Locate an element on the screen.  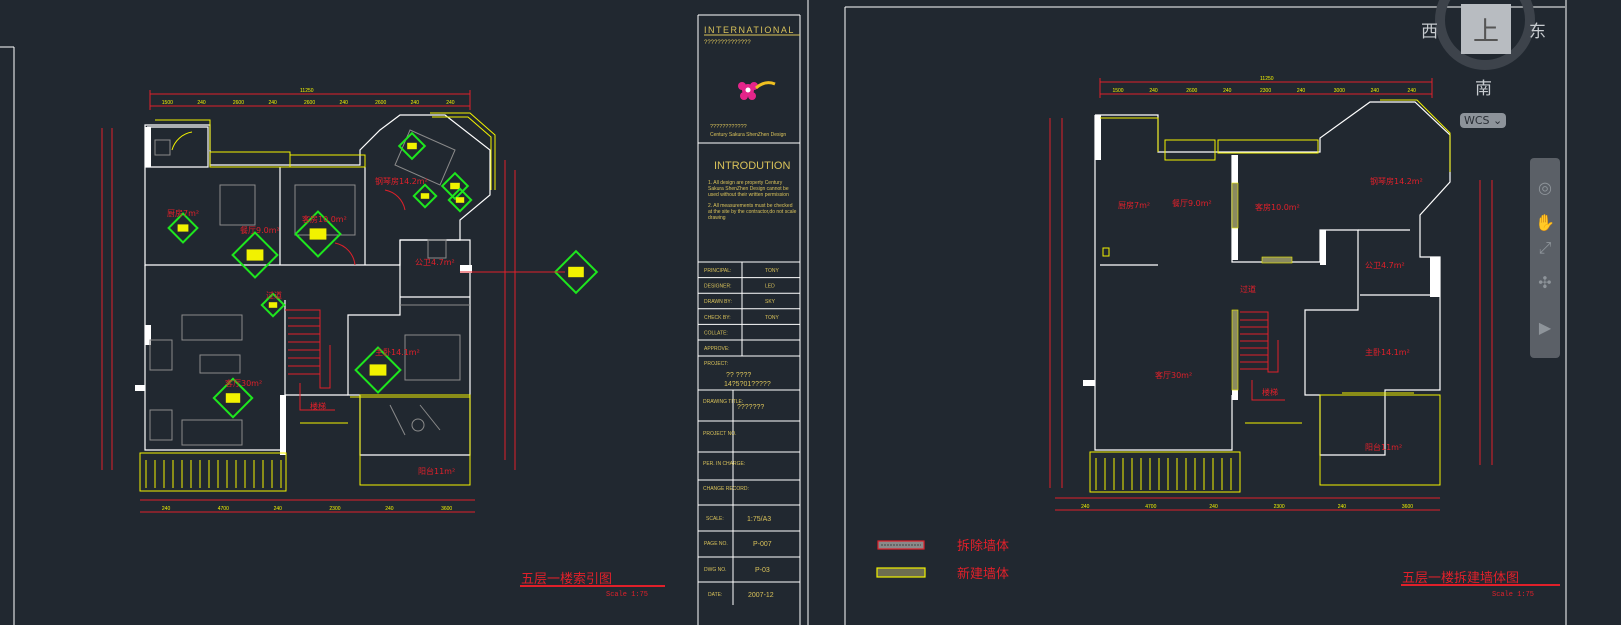
dwg-no-label: DWG NO. is located at coordinates (715, 570).